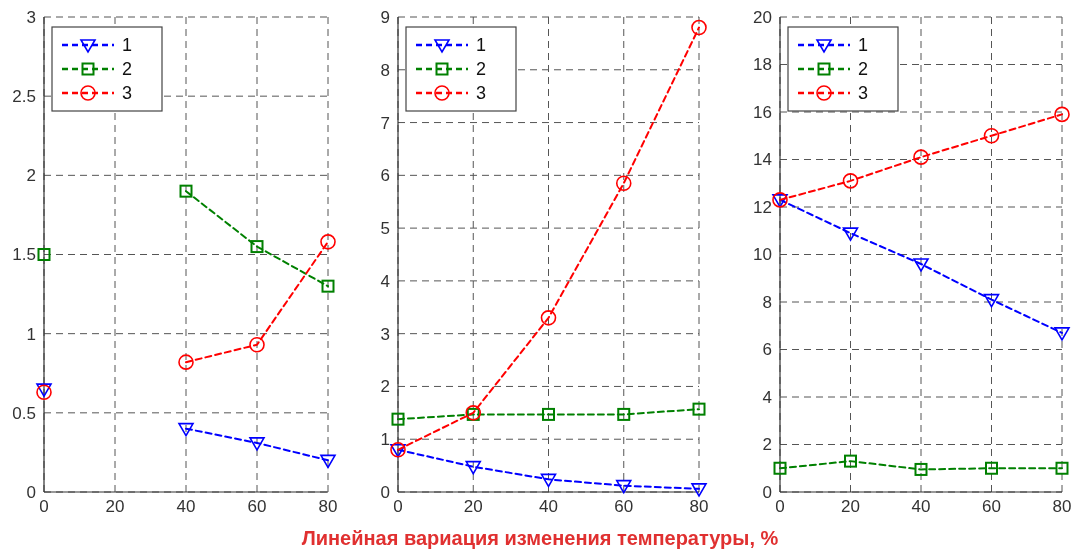 The image size is (1080, 555). Describe the element at coordinates (762, 255) in the screenshot. I see `y-tick-label: 10` at that location.